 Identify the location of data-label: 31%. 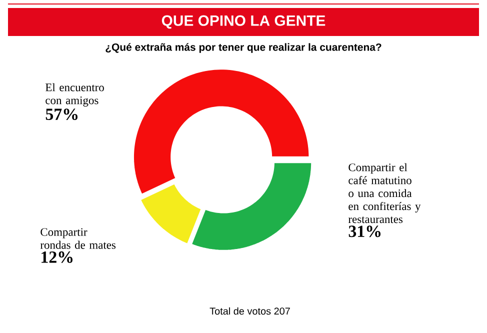
(364, 232).